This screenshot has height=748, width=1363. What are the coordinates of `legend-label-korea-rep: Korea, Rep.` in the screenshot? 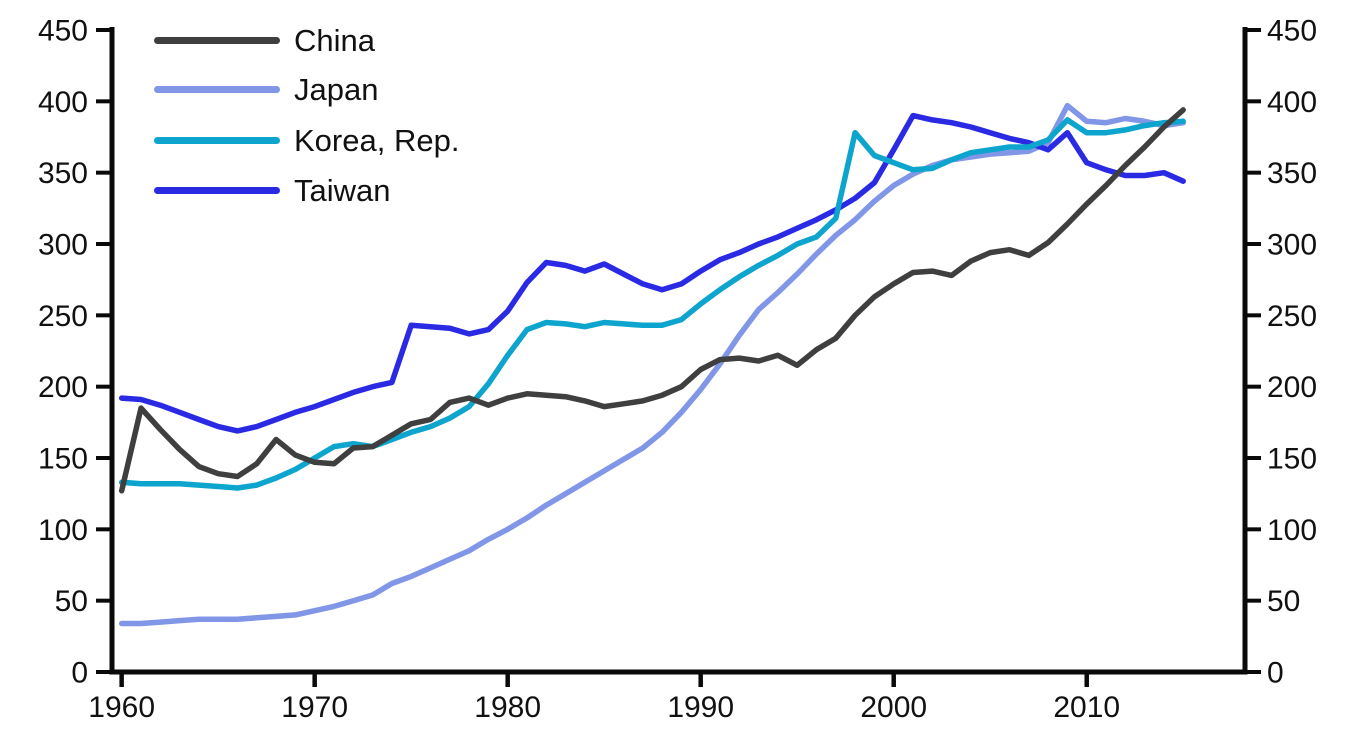 It's located at (377, 140).